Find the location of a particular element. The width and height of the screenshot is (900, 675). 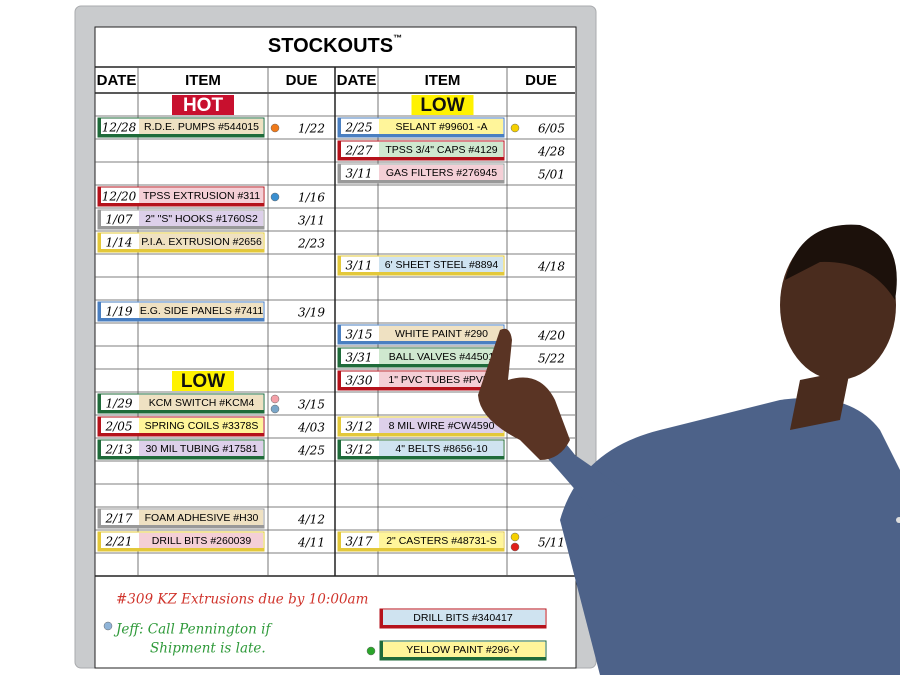

magnet-item: TPSS 3/4" CAPS #4129 is located at coordinates (441, 150).